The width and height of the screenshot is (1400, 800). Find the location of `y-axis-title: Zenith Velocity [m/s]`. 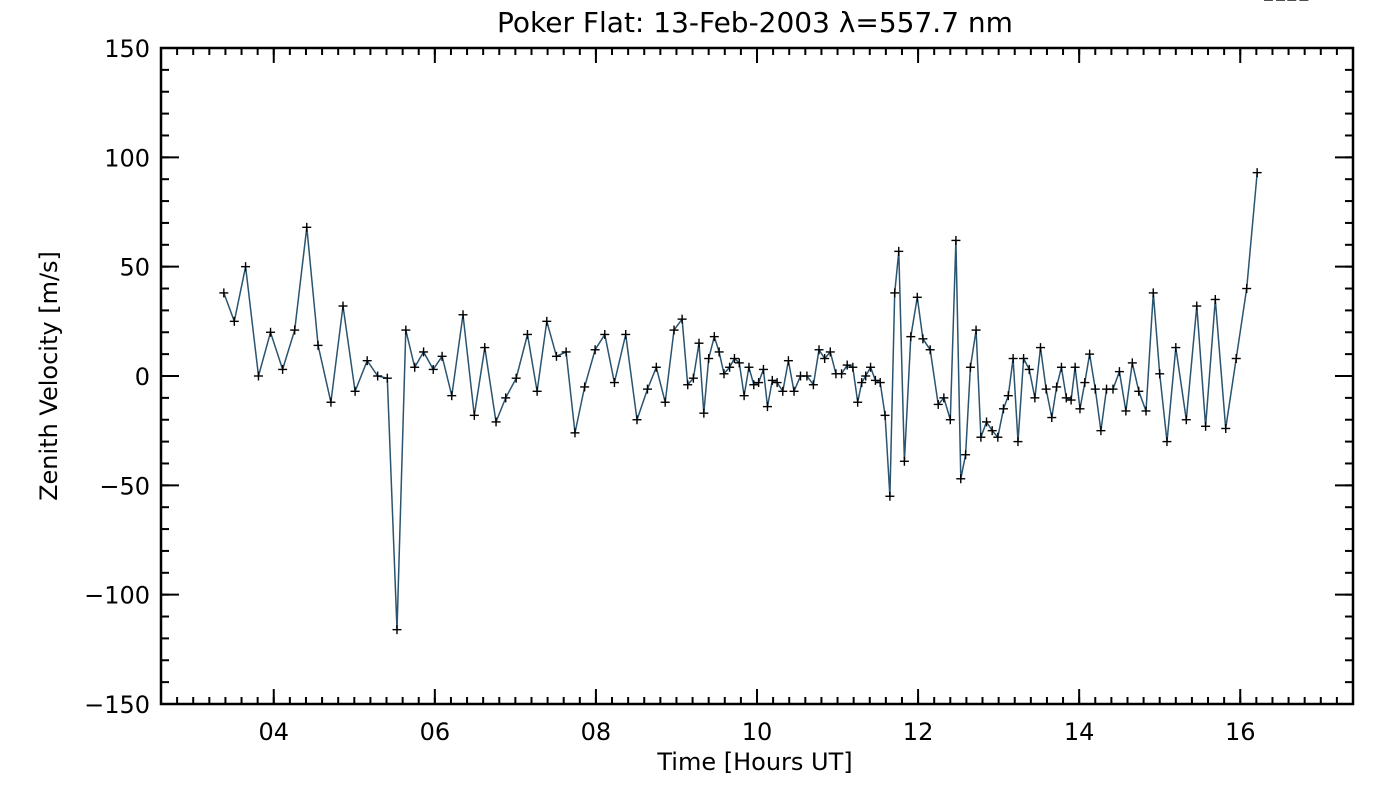

y-axis-title: Zenith Velocity [m/s] is located at coordinates (49, 376).